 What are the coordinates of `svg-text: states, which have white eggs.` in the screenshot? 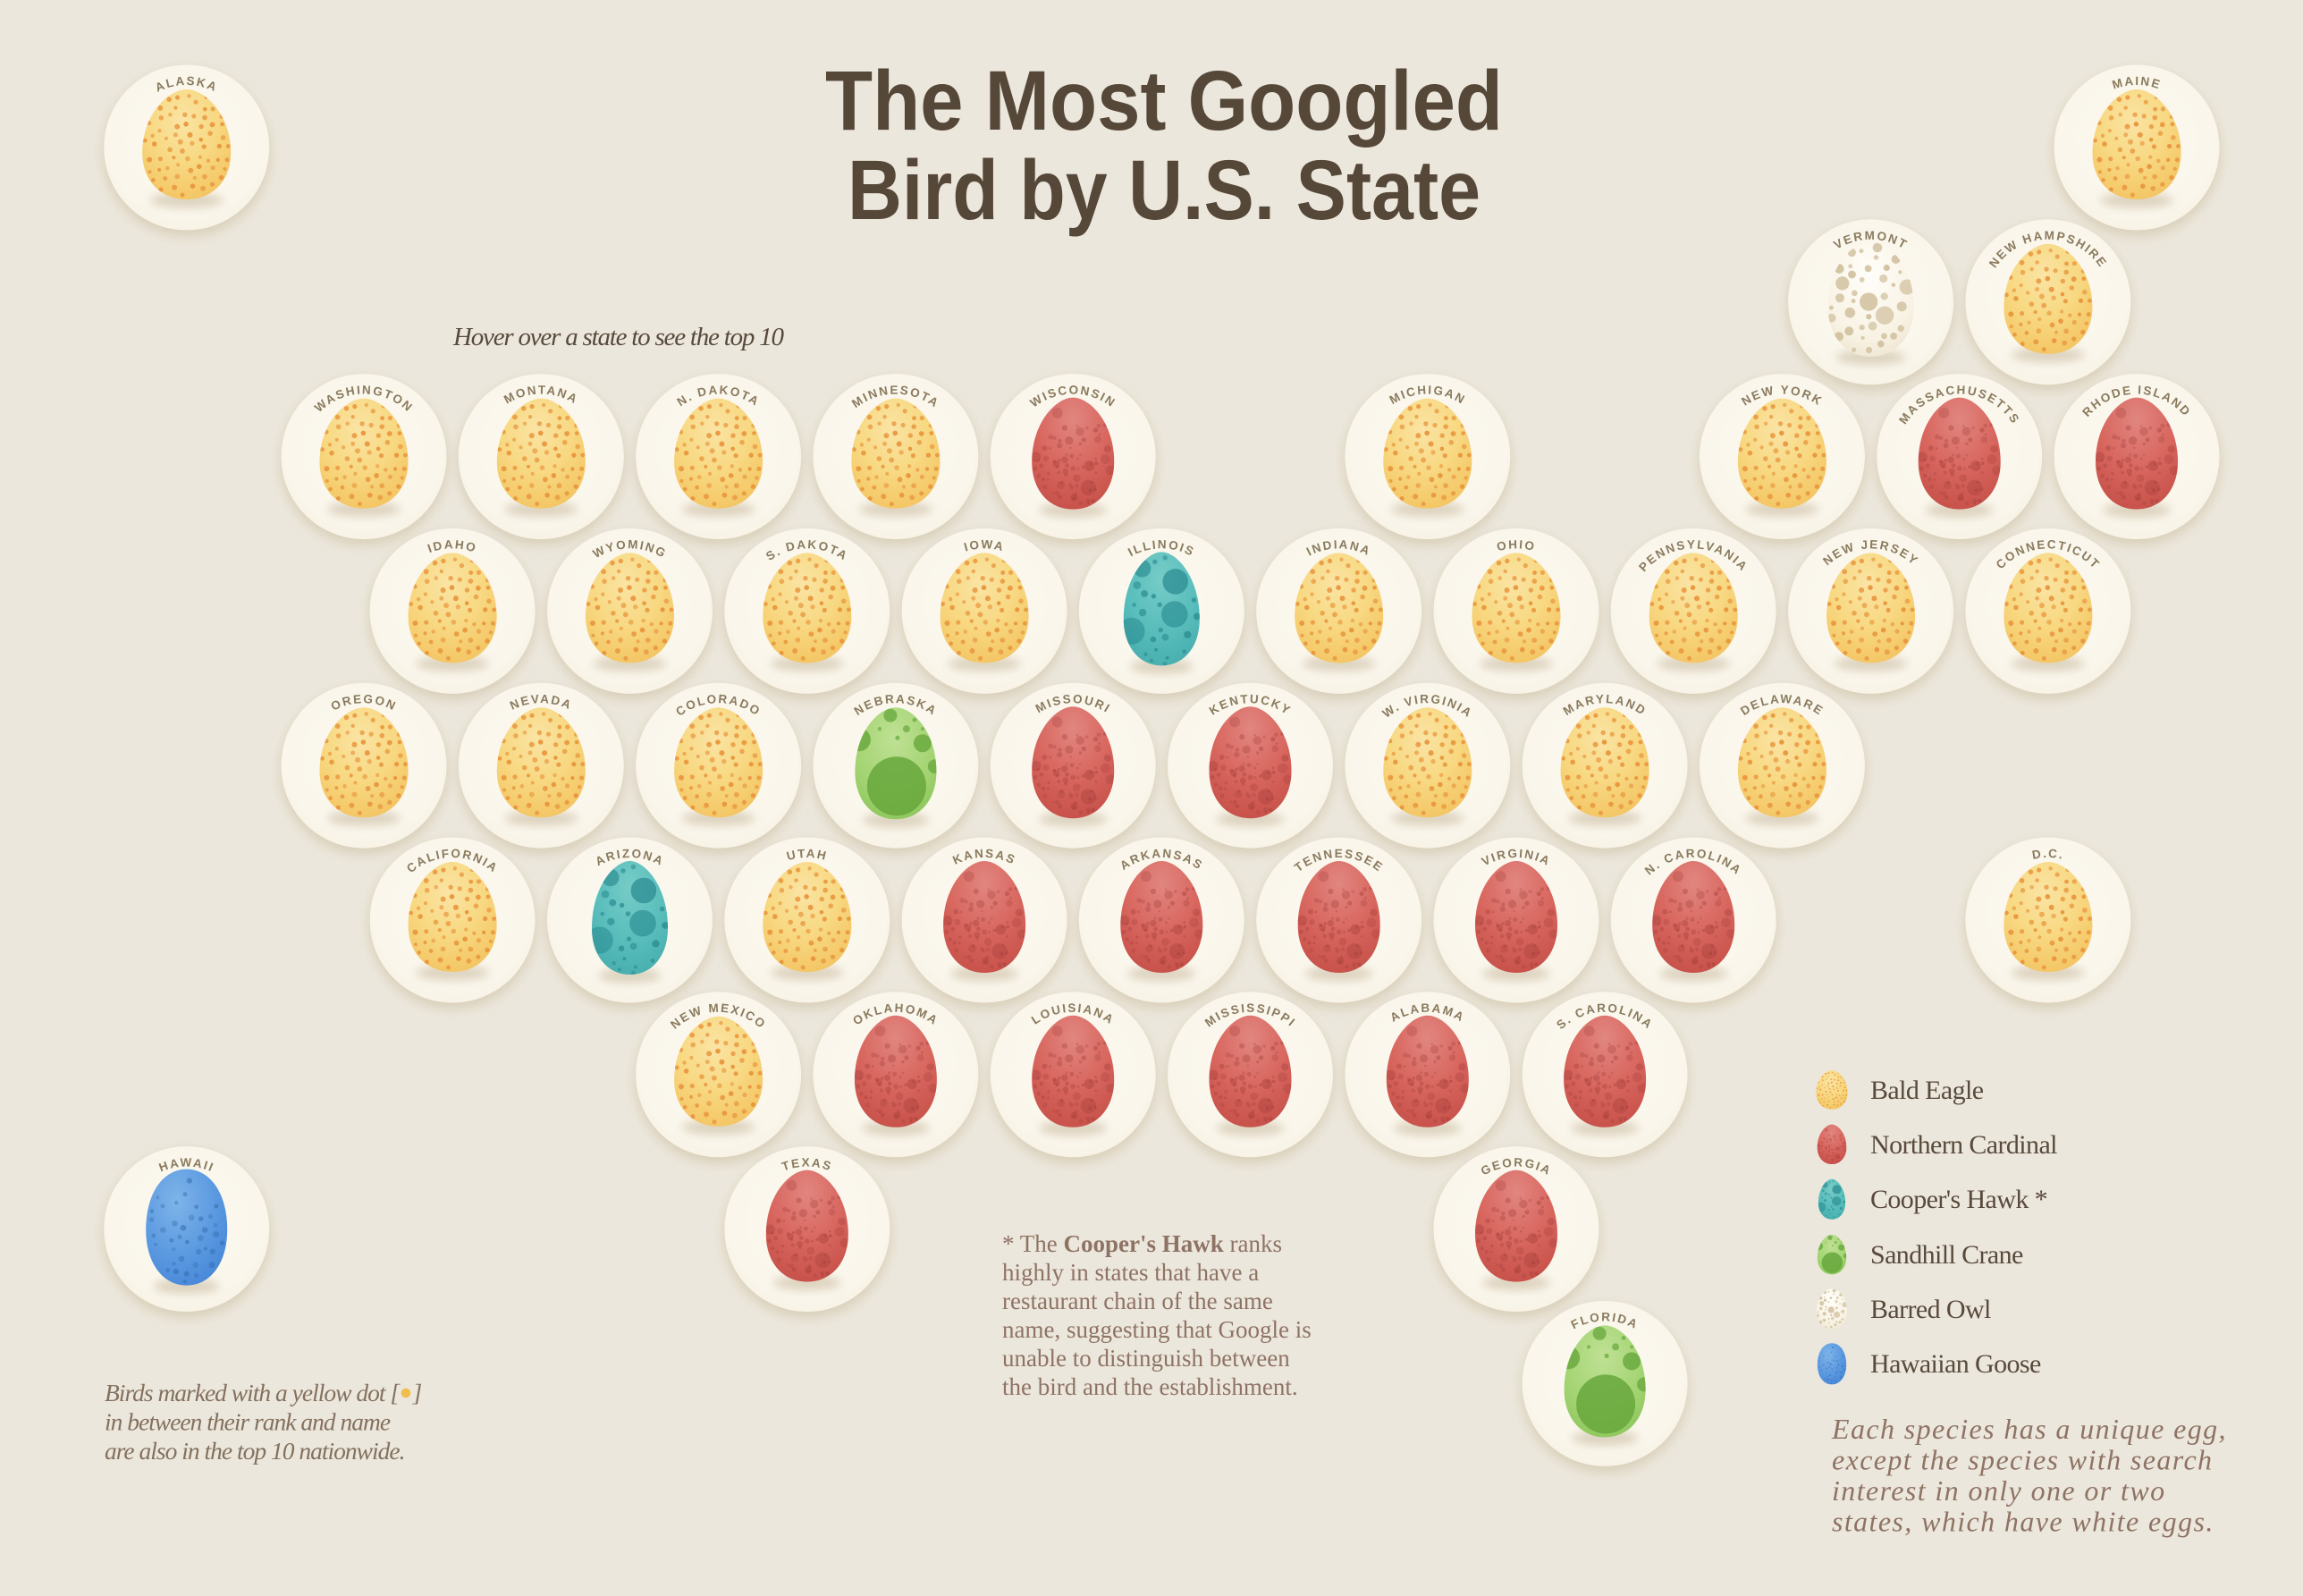 It's located at (2023, 1522).